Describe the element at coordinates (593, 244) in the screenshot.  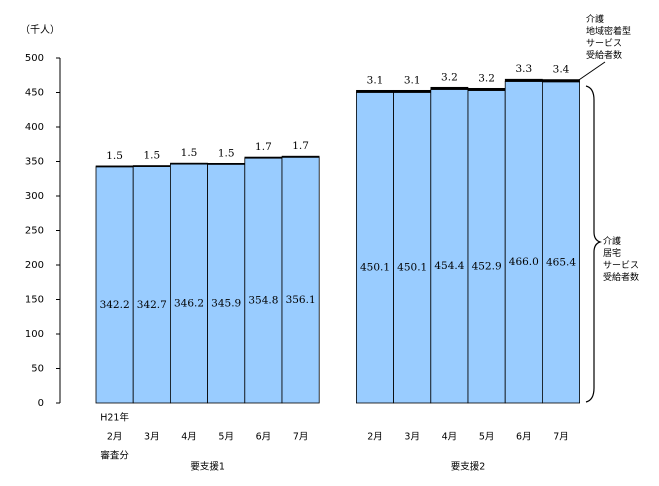
I see `bracket` at that location.